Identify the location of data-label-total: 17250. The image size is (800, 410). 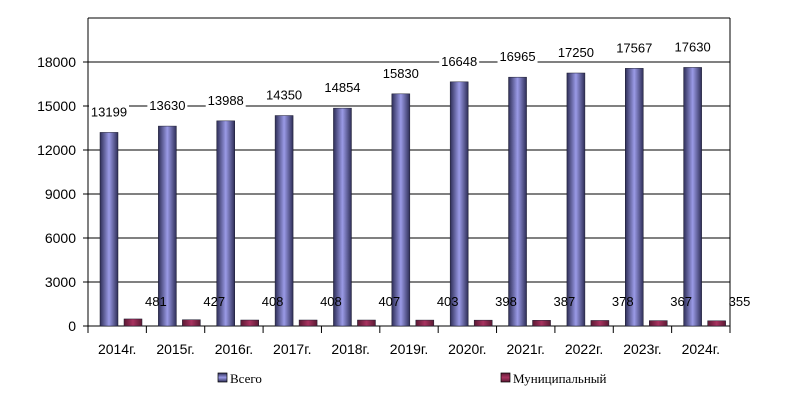
(576, 52).